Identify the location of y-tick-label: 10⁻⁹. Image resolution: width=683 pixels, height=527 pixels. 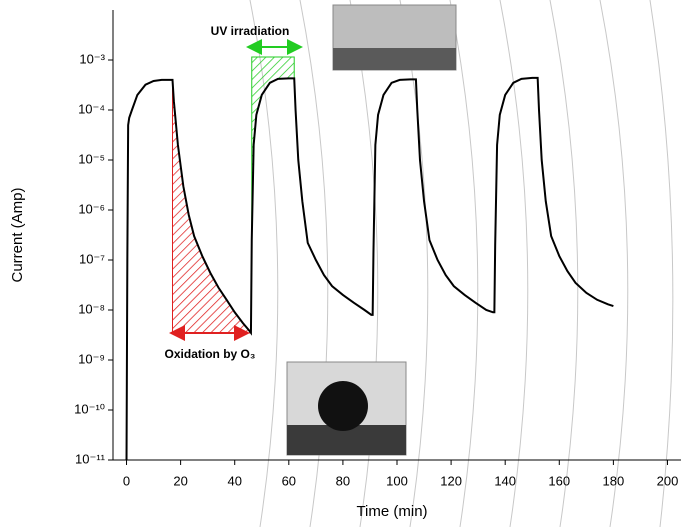
(91, 358).